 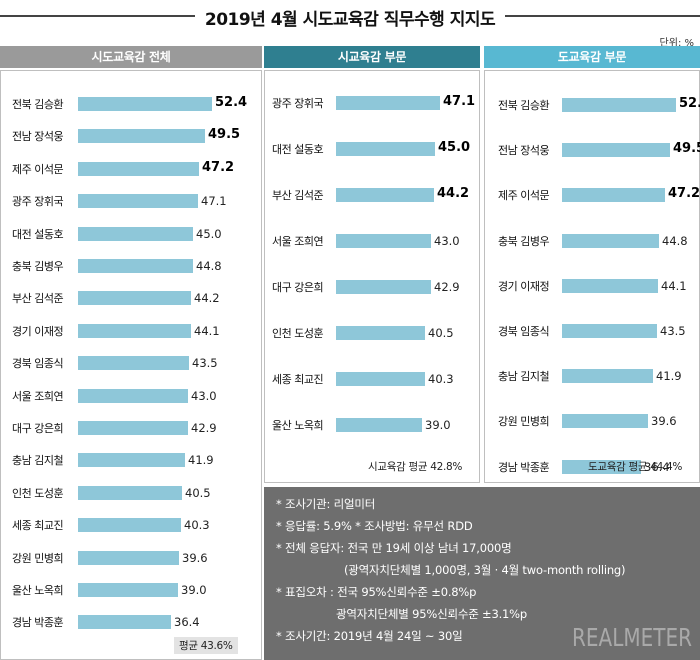 I want to click on category-label: 서울 조희연, so click(x=38, y=396).